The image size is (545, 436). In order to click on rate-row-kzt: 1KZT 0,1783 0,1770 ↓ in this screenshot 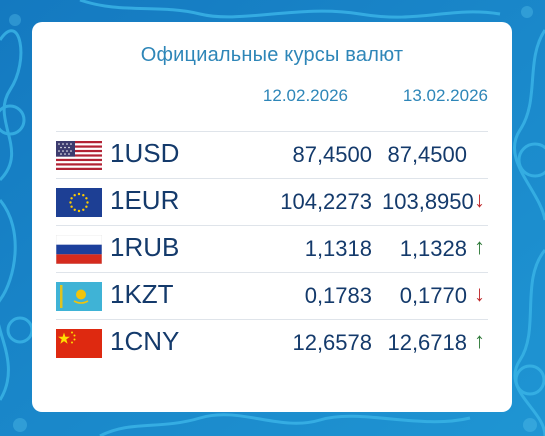, I will do `click(272, 296)`.